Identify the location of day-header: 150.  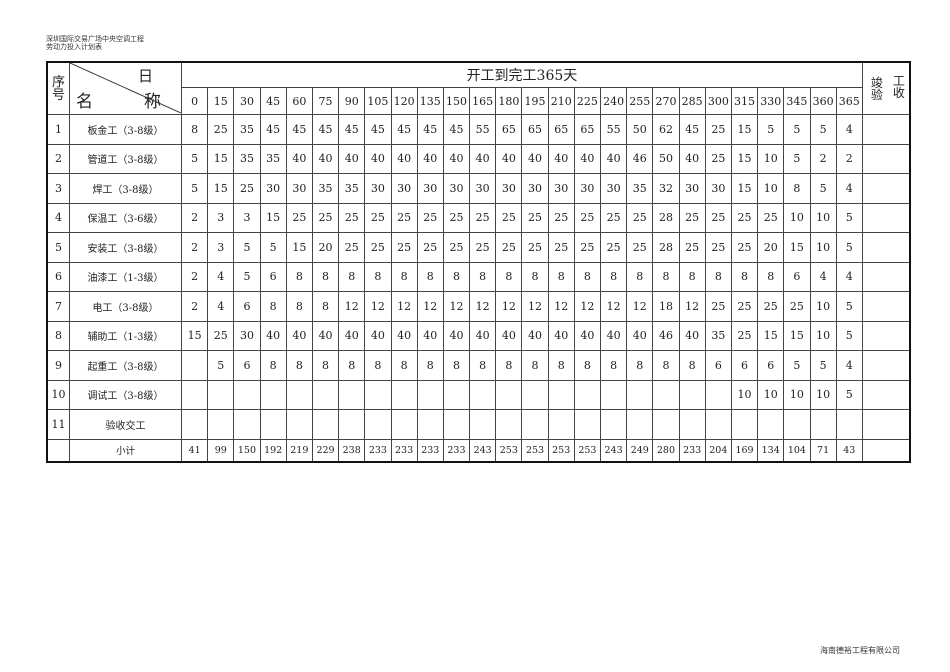
(456, 101).